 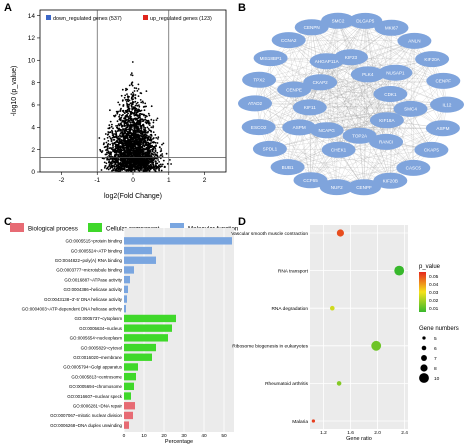 I want to click on go-term-label: GO:0005813~centrosome, so click(x=96, y=376).